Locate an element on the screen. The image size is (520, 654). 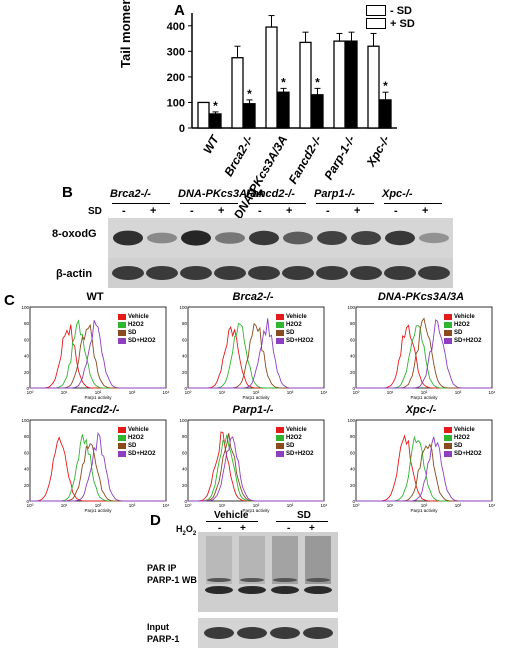
histogram-legend-item: H2O2 is located at coordinates (137, 325).